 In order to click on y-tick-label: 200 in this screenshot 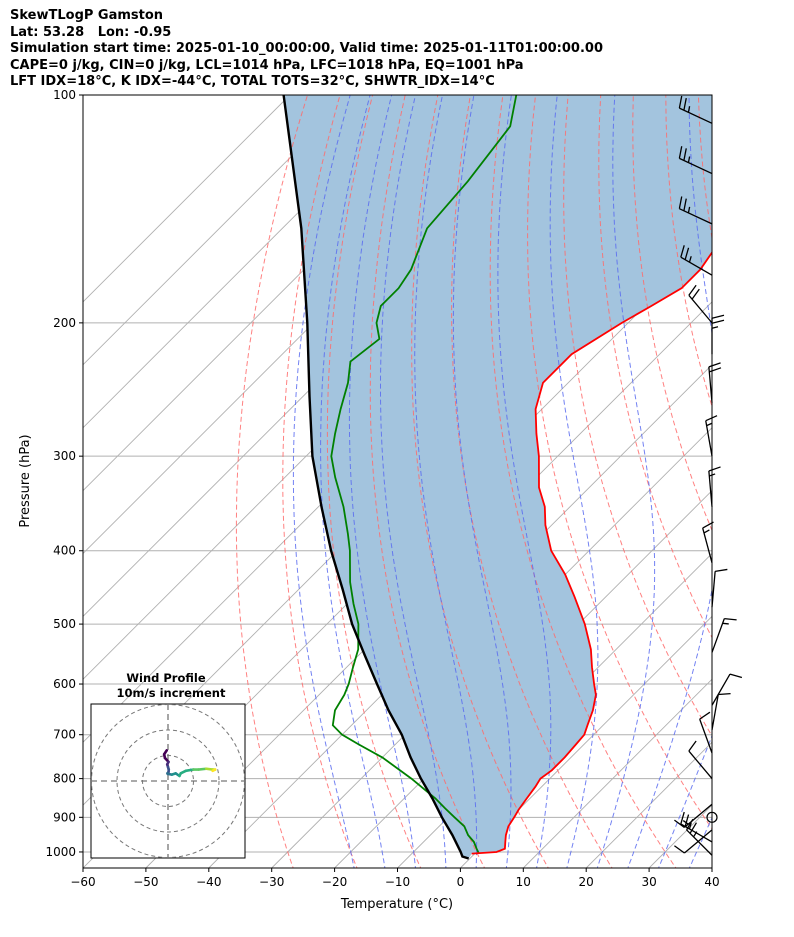, I will do `click(64, 323)`.